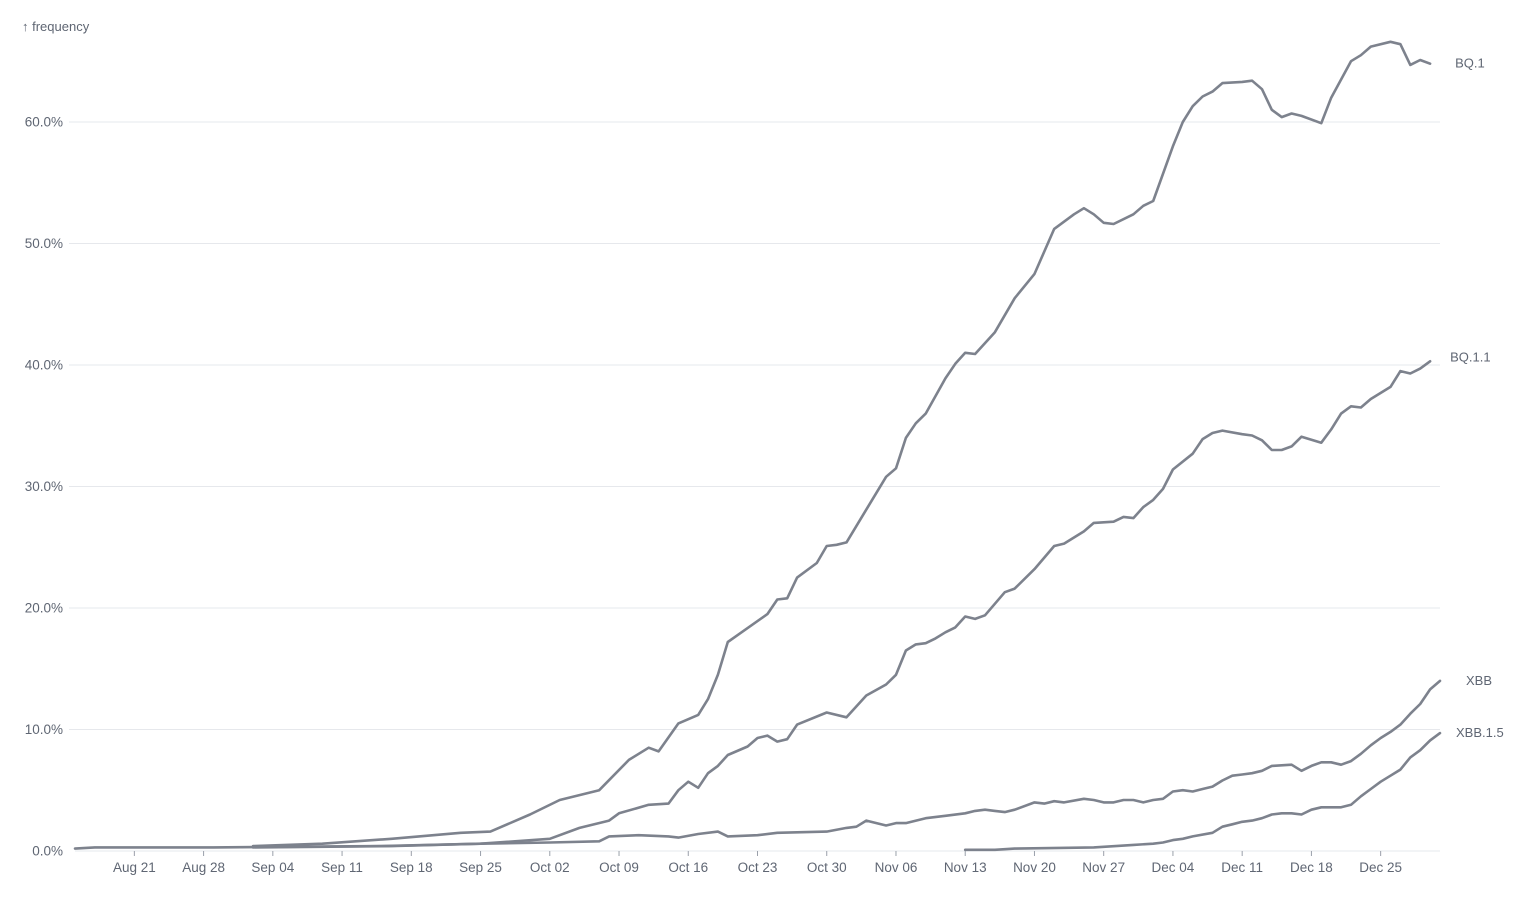 This screenshot has height=918, width=1530. I want to click on y-tick-label: 40.0%, so click(44, 364).